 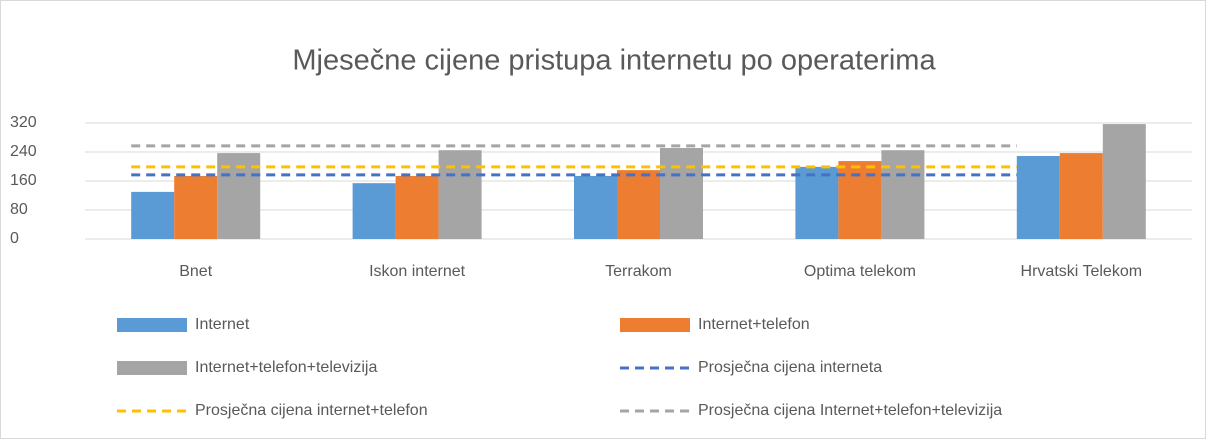 I want to click on legend-label: Internet, so click(x=222, y=324).